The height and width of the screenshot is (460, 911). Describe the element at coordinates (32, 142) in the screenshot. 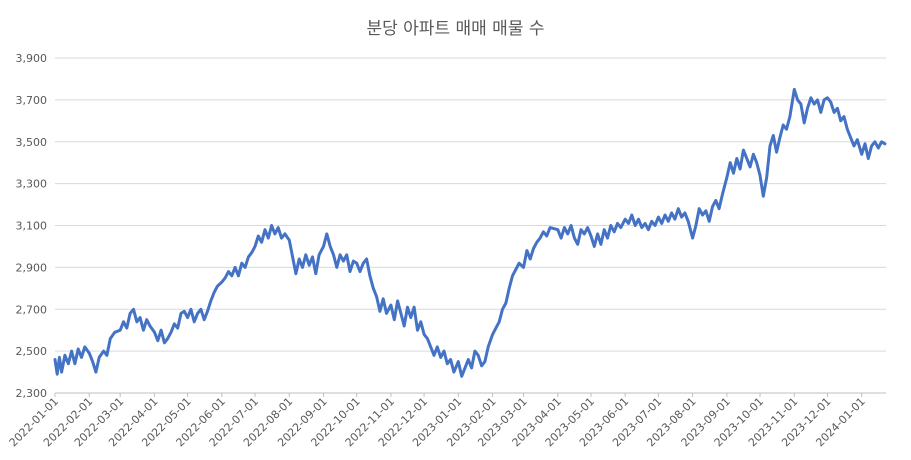

I see `y-tick-label: 3,500` at that location.